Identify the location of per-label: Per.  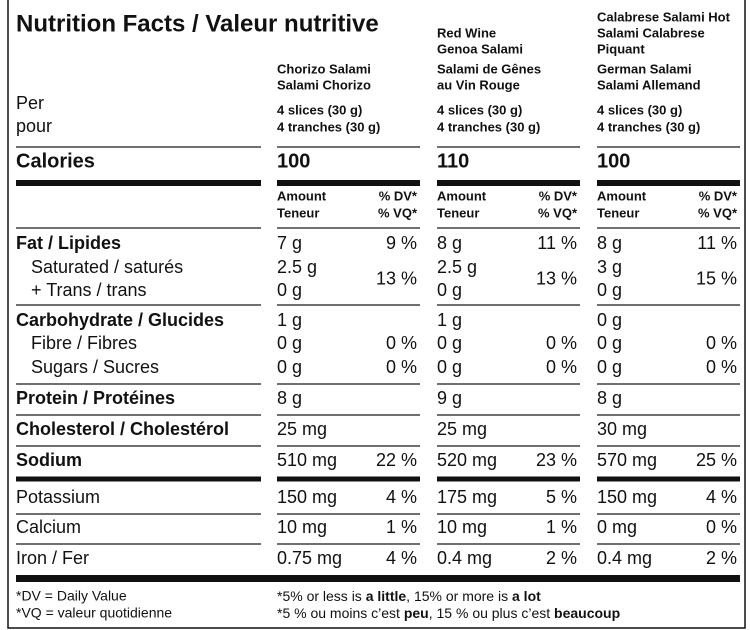
(30, 103).